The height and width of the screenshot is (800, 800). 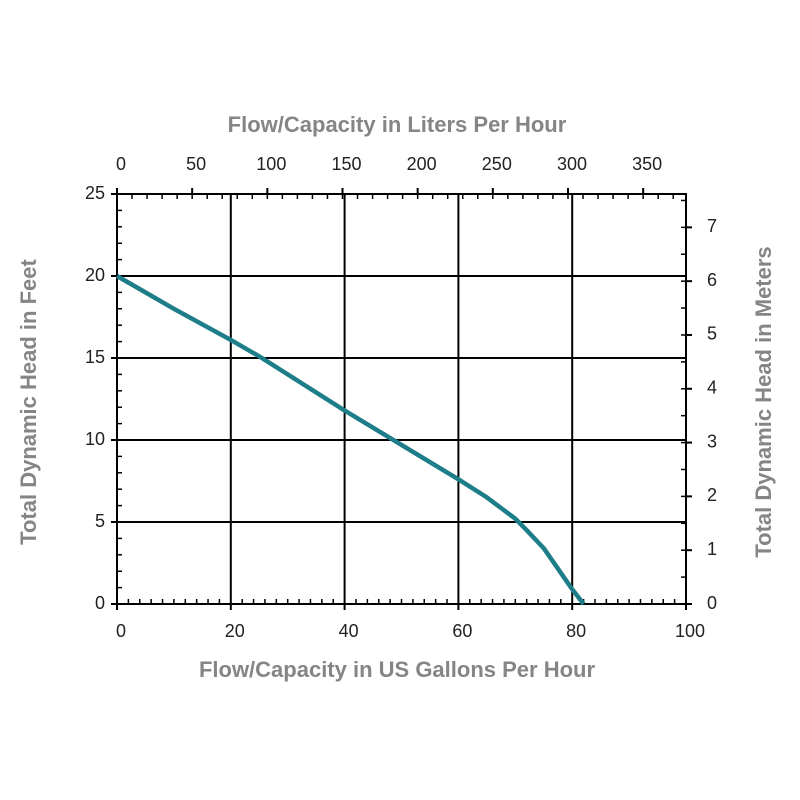 What do you see at coordinates (349, 631) in the screenshot?
I see `x-tick-label: 40` at bounding box center [349, 631].